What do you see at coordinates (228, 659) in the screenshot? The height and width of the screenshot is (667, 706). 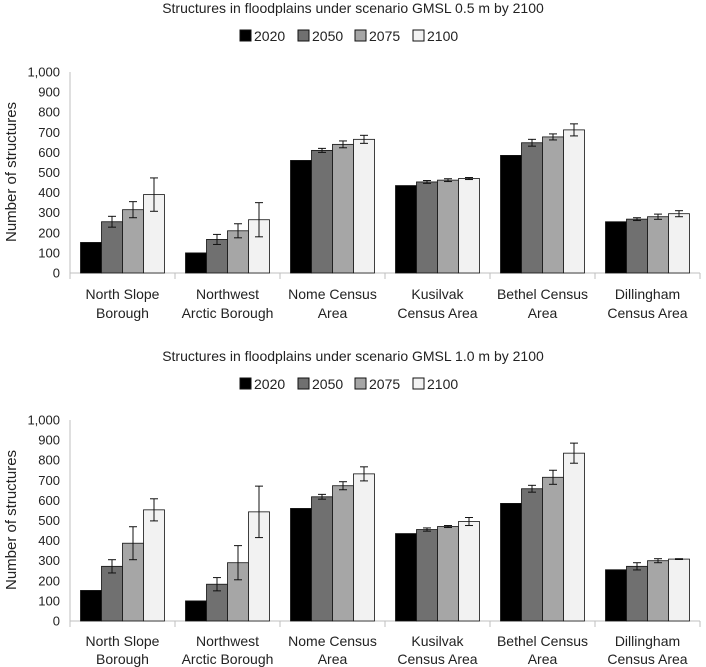 I see `x-category-label: Arctic Borough` at bounding box center [228, 659].